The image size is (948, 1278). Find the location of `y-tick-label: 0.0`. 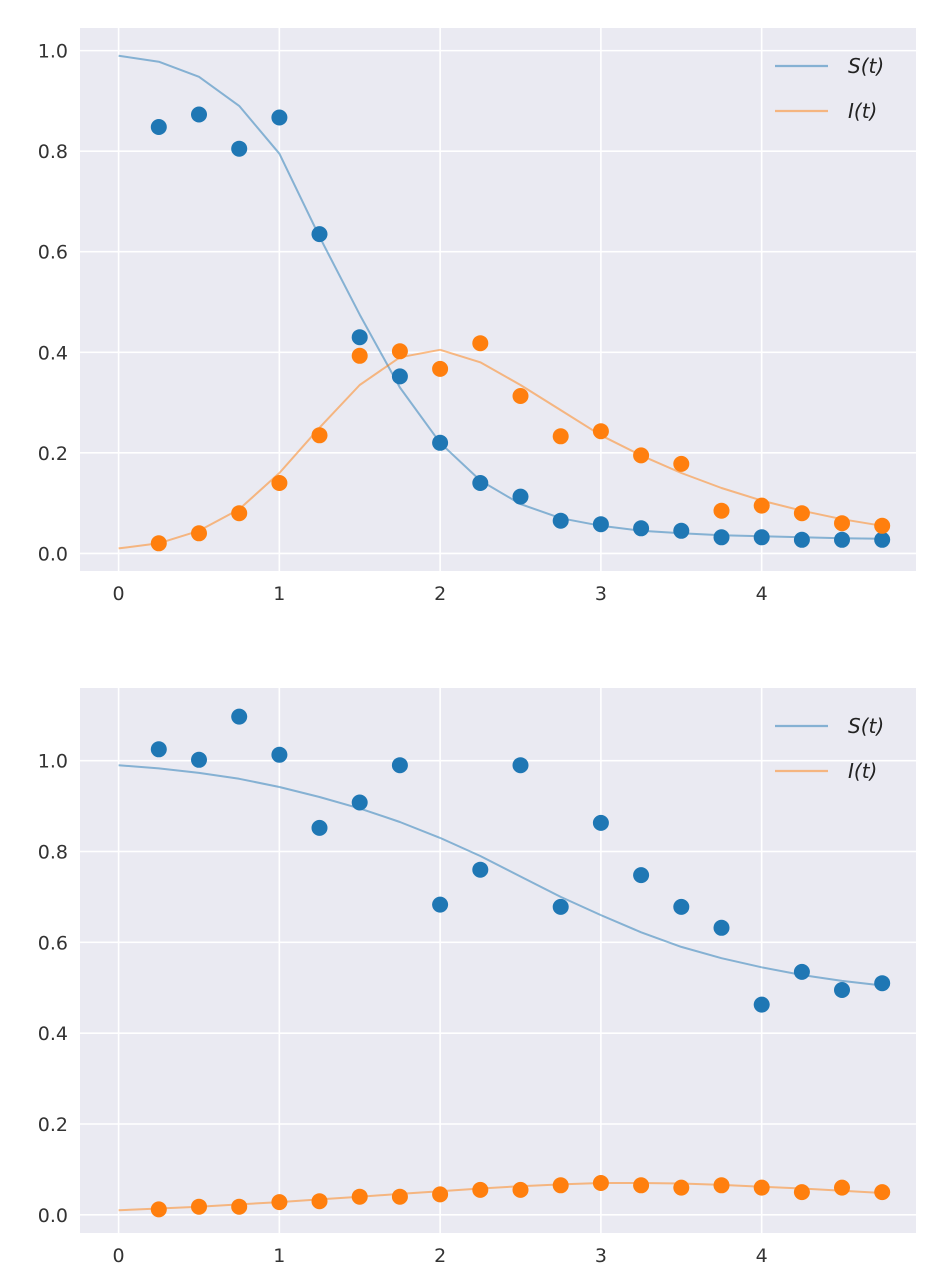

y-tick-label: 0.0 is located at coordinates (53, 554).